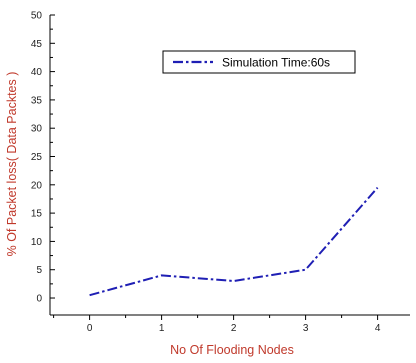 This screenshot has height=363, width=416. What do you see at coordinates (39, 299) in the screenshot?
I see `y-tick-label: 0` at bounding box center [39, 299].